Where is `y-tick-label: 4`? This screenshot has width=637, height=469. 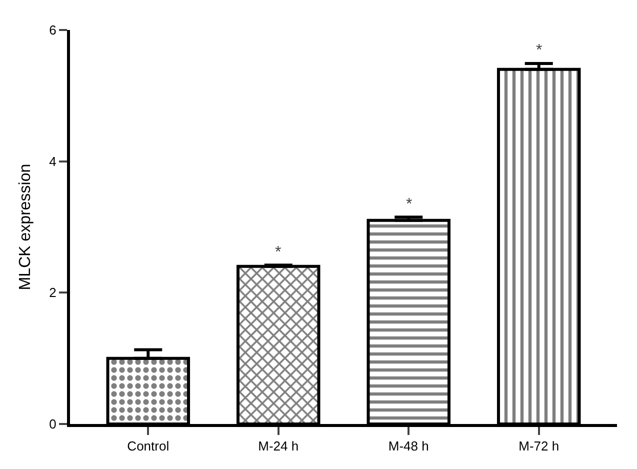
y-tick-label: 4 is located at coordinates (52, 161).